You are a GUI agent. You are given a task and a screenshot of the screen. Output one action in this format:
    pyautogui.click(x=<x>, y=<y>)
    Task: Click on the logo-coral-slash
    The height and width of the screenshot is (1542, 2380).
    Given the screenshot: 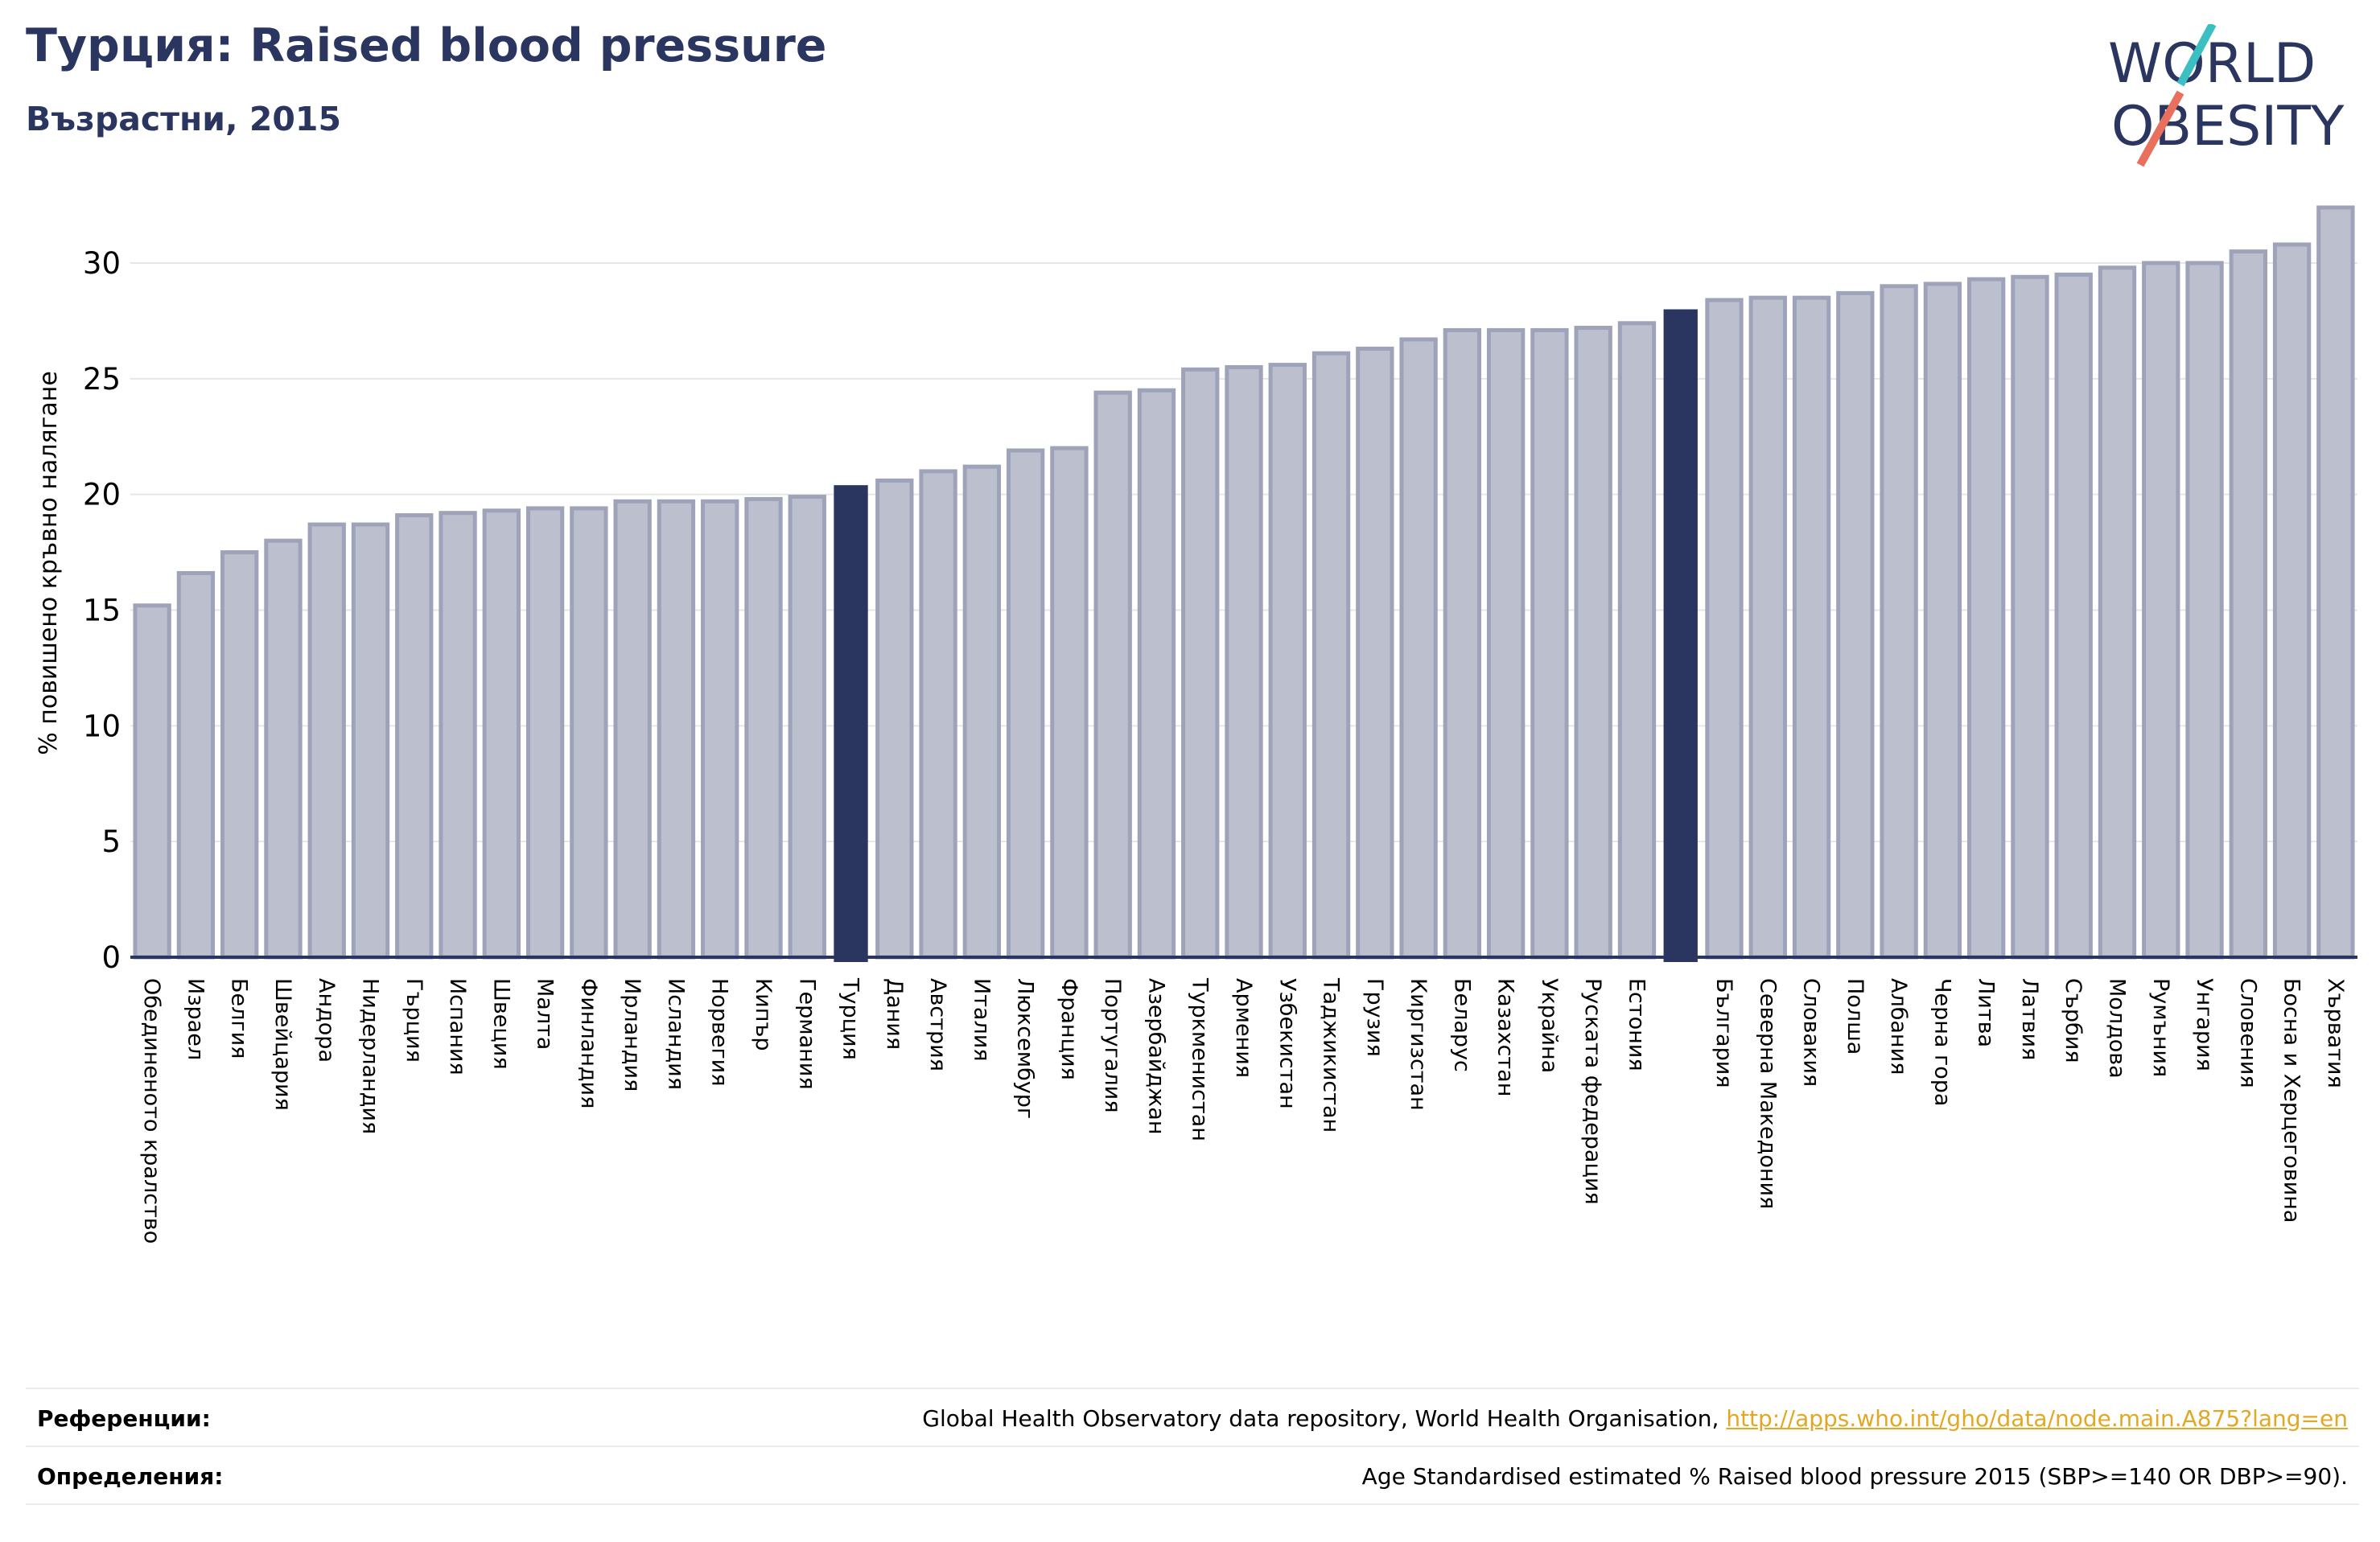 What is the action you would take?
    pyautogui.click(x=2160, y=128)
    